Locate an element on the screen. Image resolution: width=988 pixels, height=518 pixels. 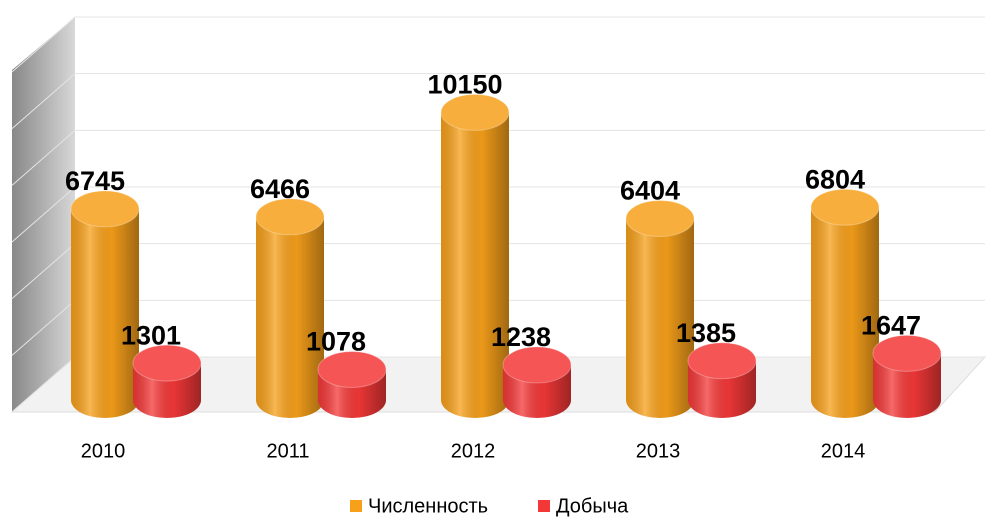
legend-label: Численность is located at coordinates (428, 506).